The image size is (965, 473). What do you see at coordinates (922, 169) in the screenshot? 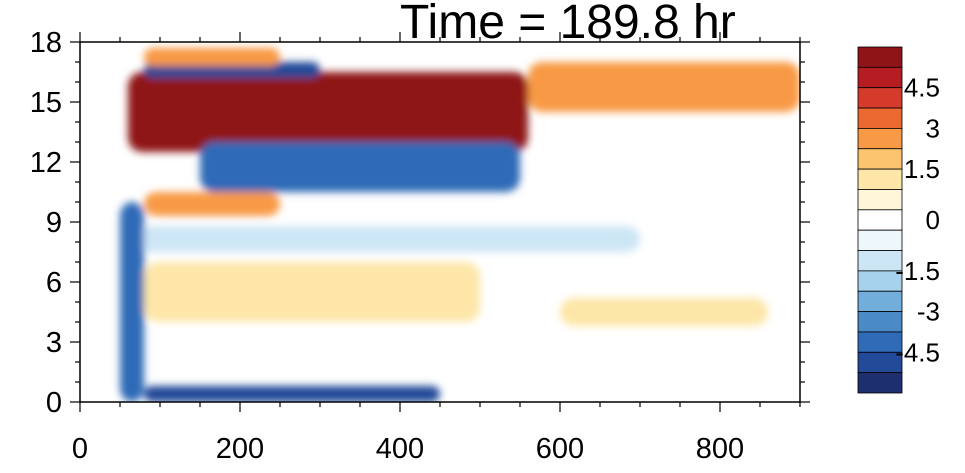
I see `colorbar-tick-label: 1.5` at bounding box center [922, 169].